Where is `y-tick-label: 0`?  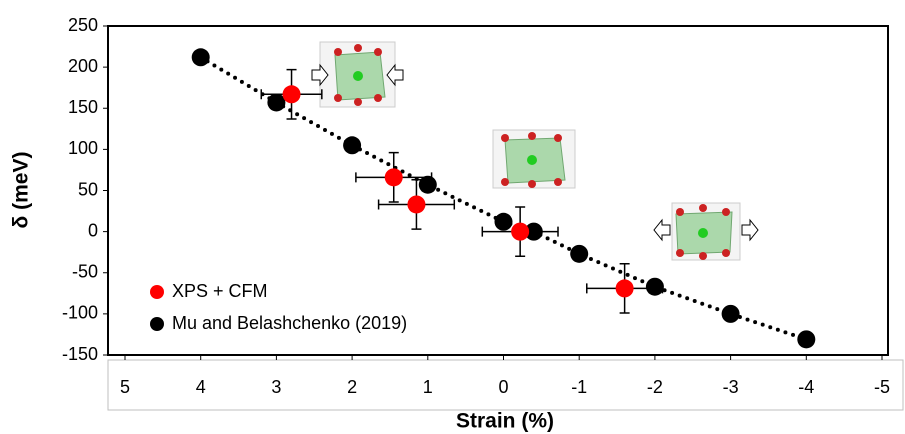 y-tick-label: 0 is located at coordinates (93, 230).